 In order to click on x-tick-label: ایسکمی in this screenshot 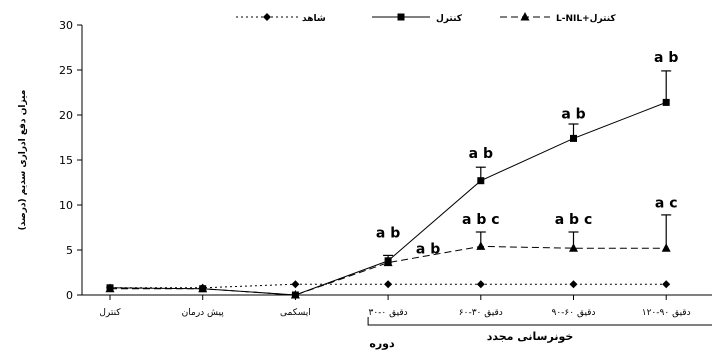, I will do `click(295, 313)`.